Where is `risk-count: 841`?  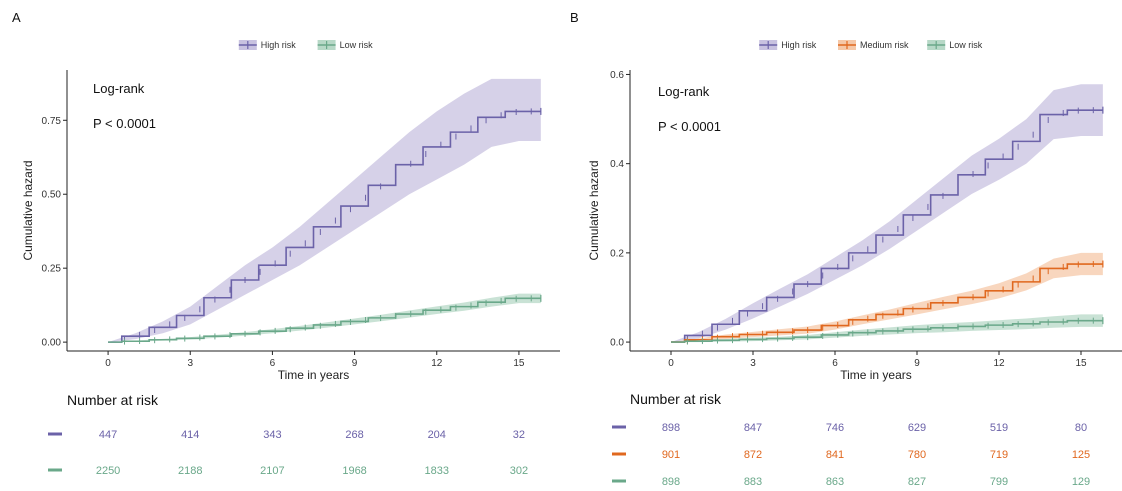 risk-count: 841 is located at coordinates (835, 455).